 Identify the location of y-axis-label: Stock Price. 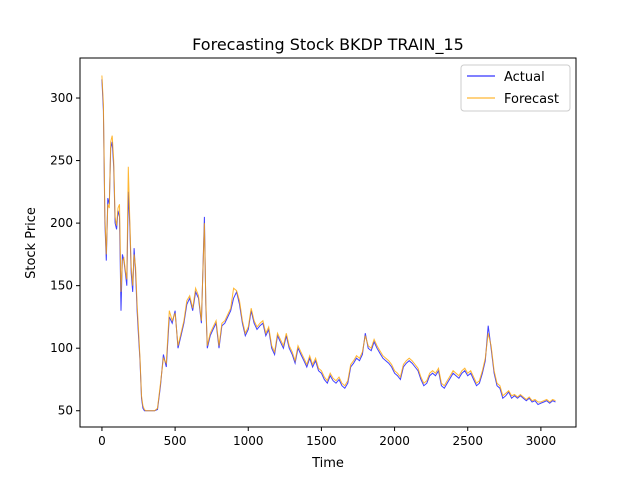
(31, 243).